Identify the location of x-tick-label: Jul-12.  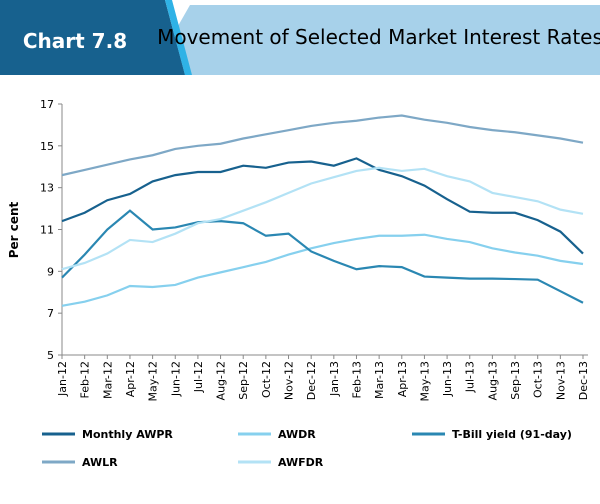
(198, 377).